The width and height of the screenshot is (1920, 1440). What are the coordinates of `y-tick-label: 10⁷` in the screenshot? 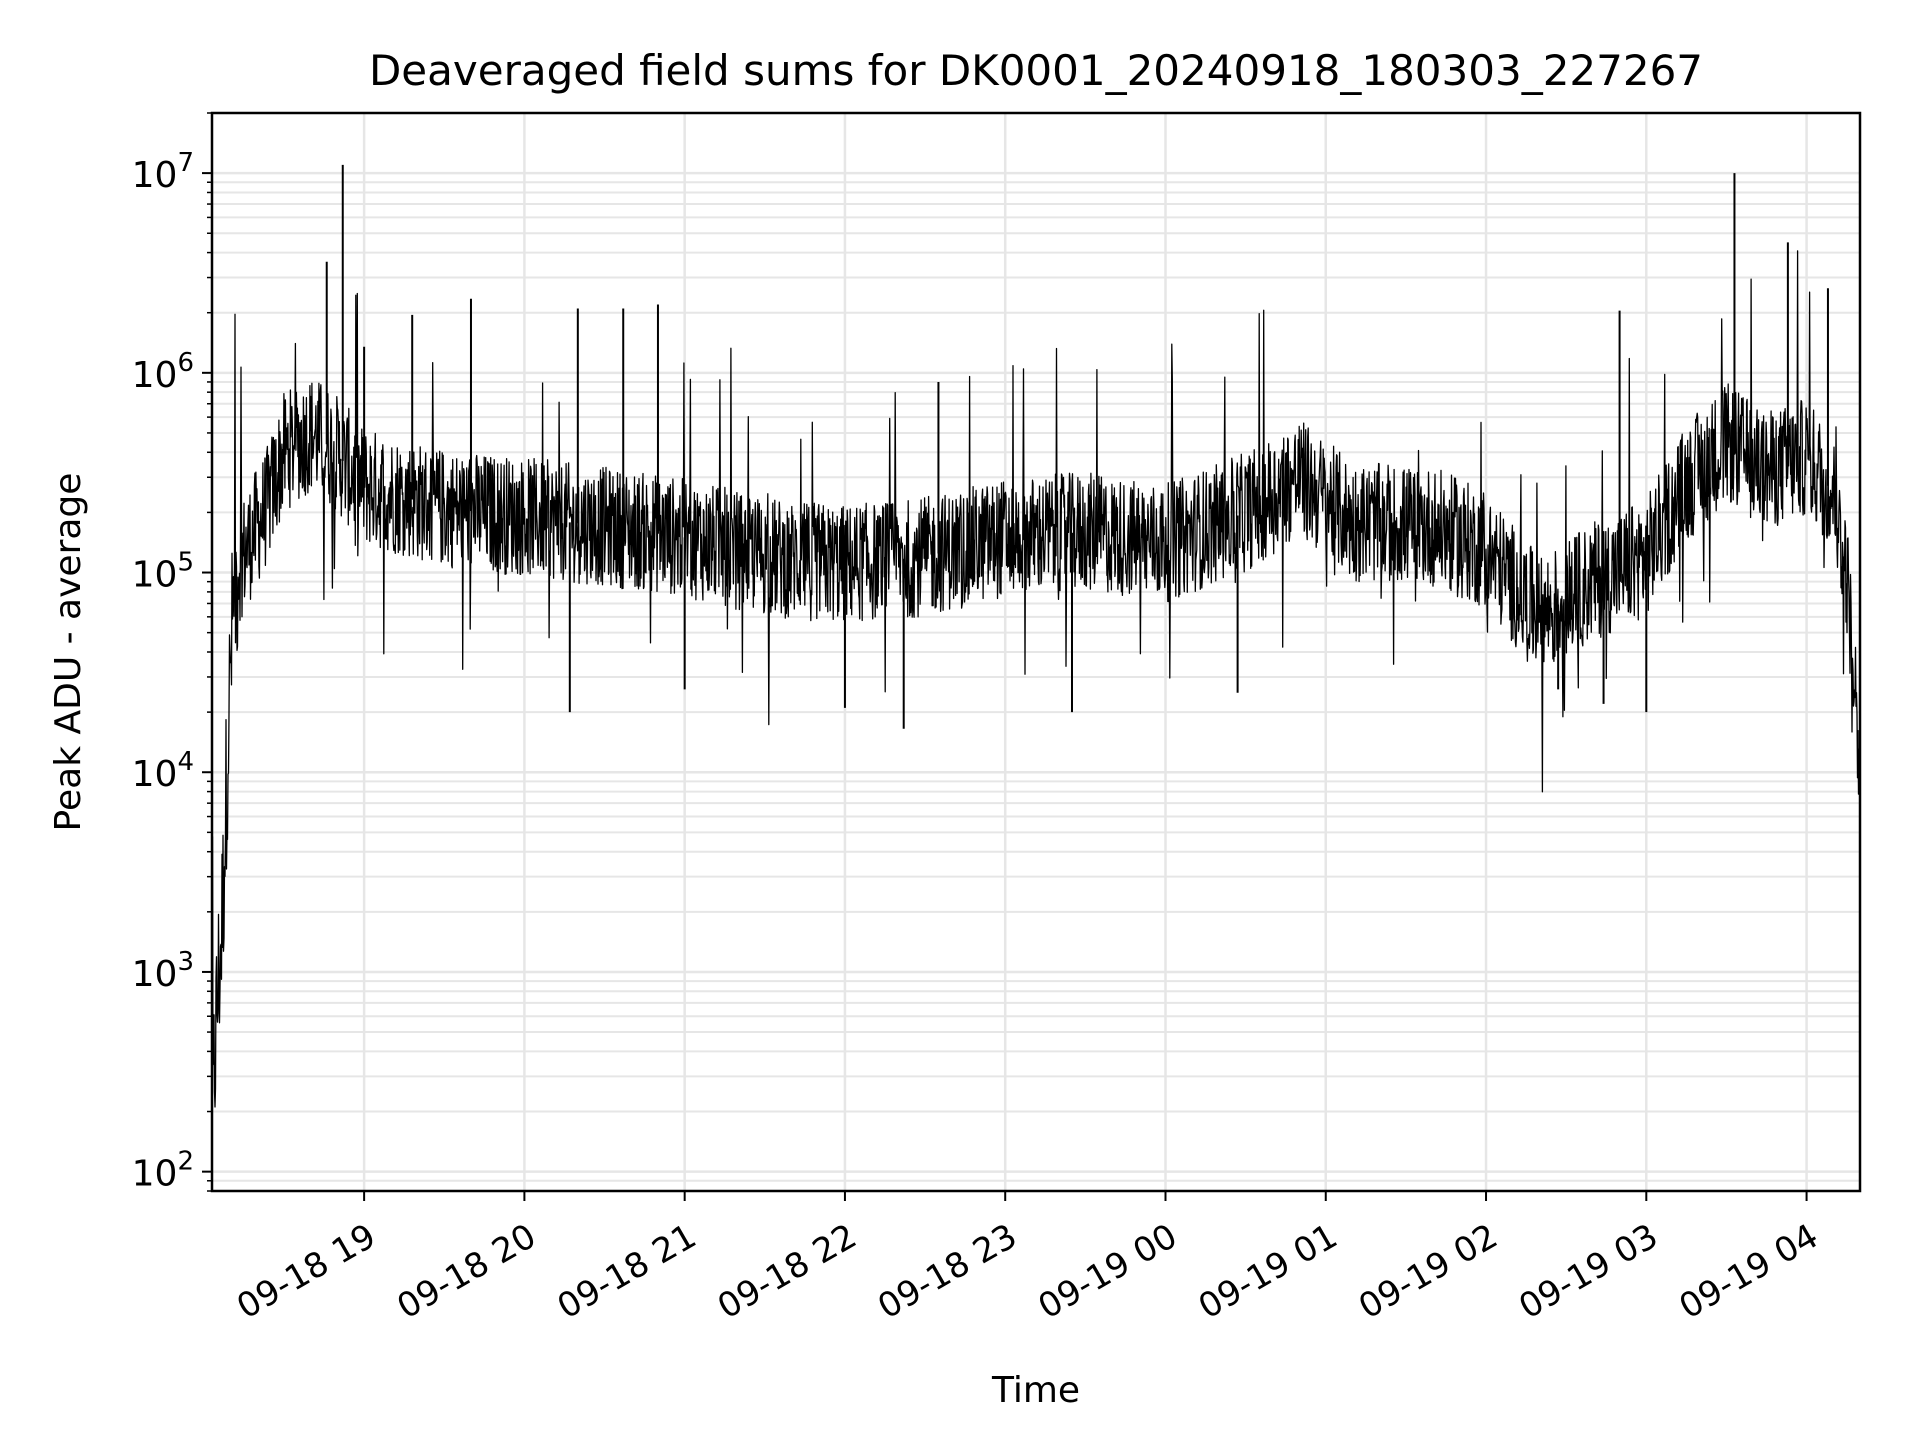 It's located at (163, 172).